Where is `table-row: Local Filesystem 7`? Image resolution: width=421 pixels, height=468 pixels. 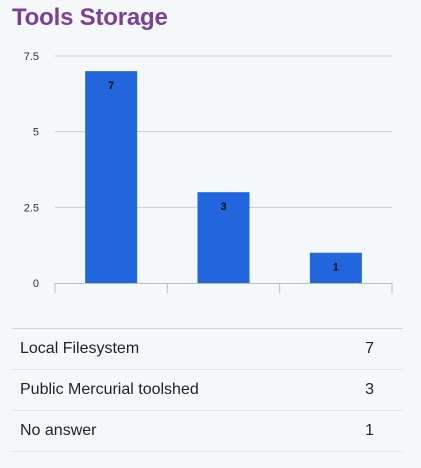 table-row: Local Filesystem 7 is located at coordinates (207, 349).